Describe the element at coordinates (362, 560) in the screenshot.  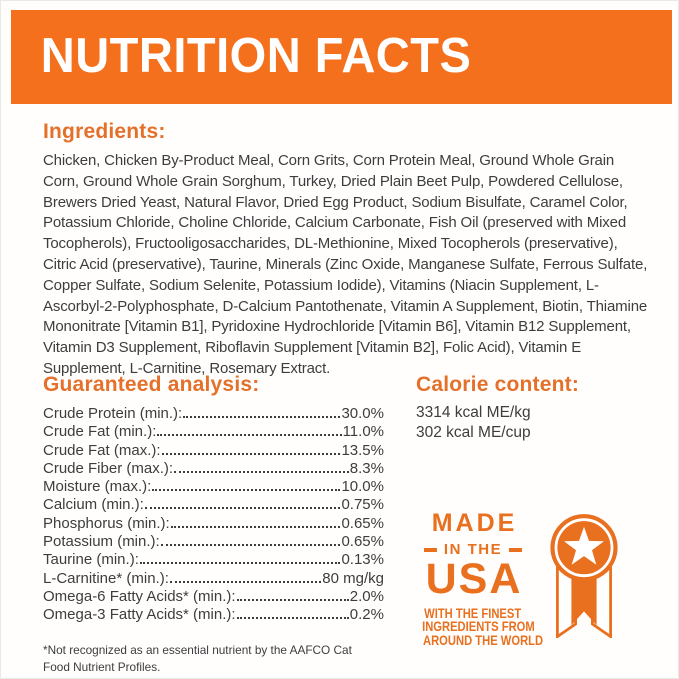
I see `nutrient-value: 0.13%` at that location.